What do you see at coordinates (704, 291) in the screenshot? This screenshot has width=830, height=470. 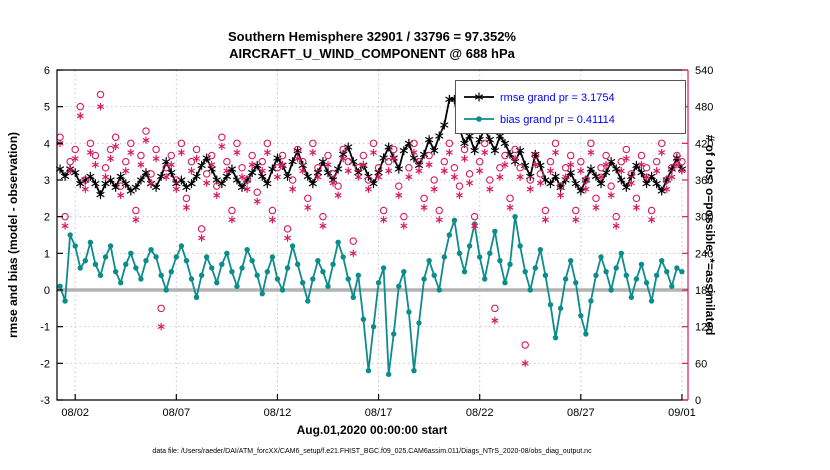 I see `svg-text: 180` at bounding box center [704, 291].